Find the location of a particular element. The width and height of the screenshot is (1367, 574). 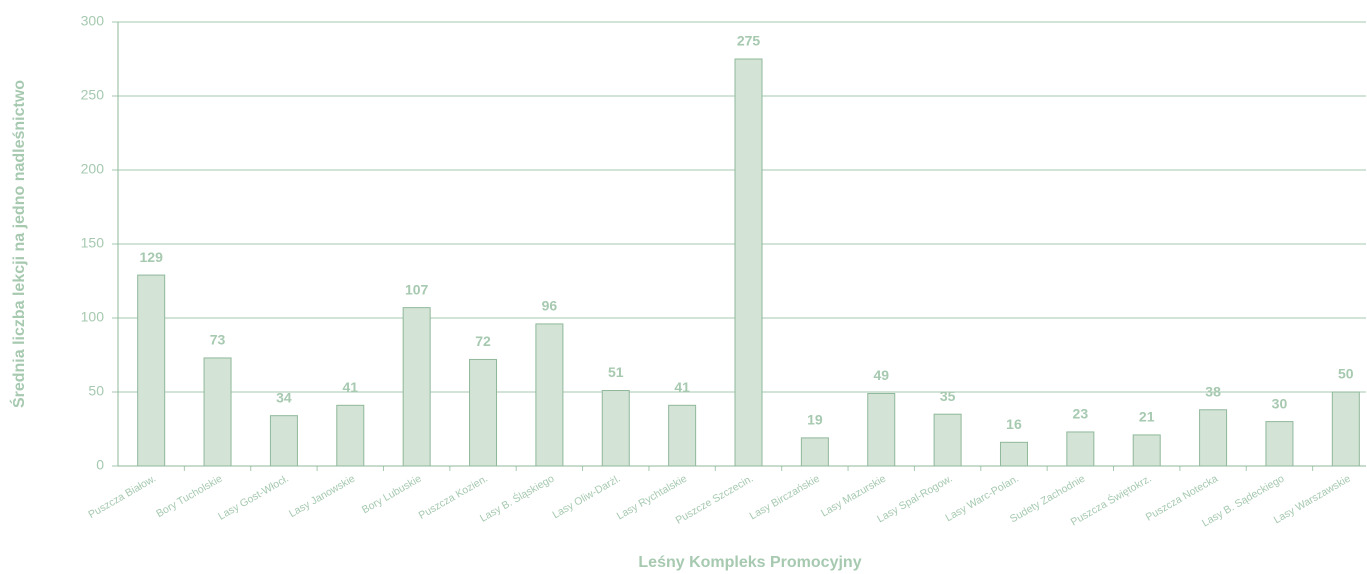

value-label: 73 is located at coordinates (218, 340).